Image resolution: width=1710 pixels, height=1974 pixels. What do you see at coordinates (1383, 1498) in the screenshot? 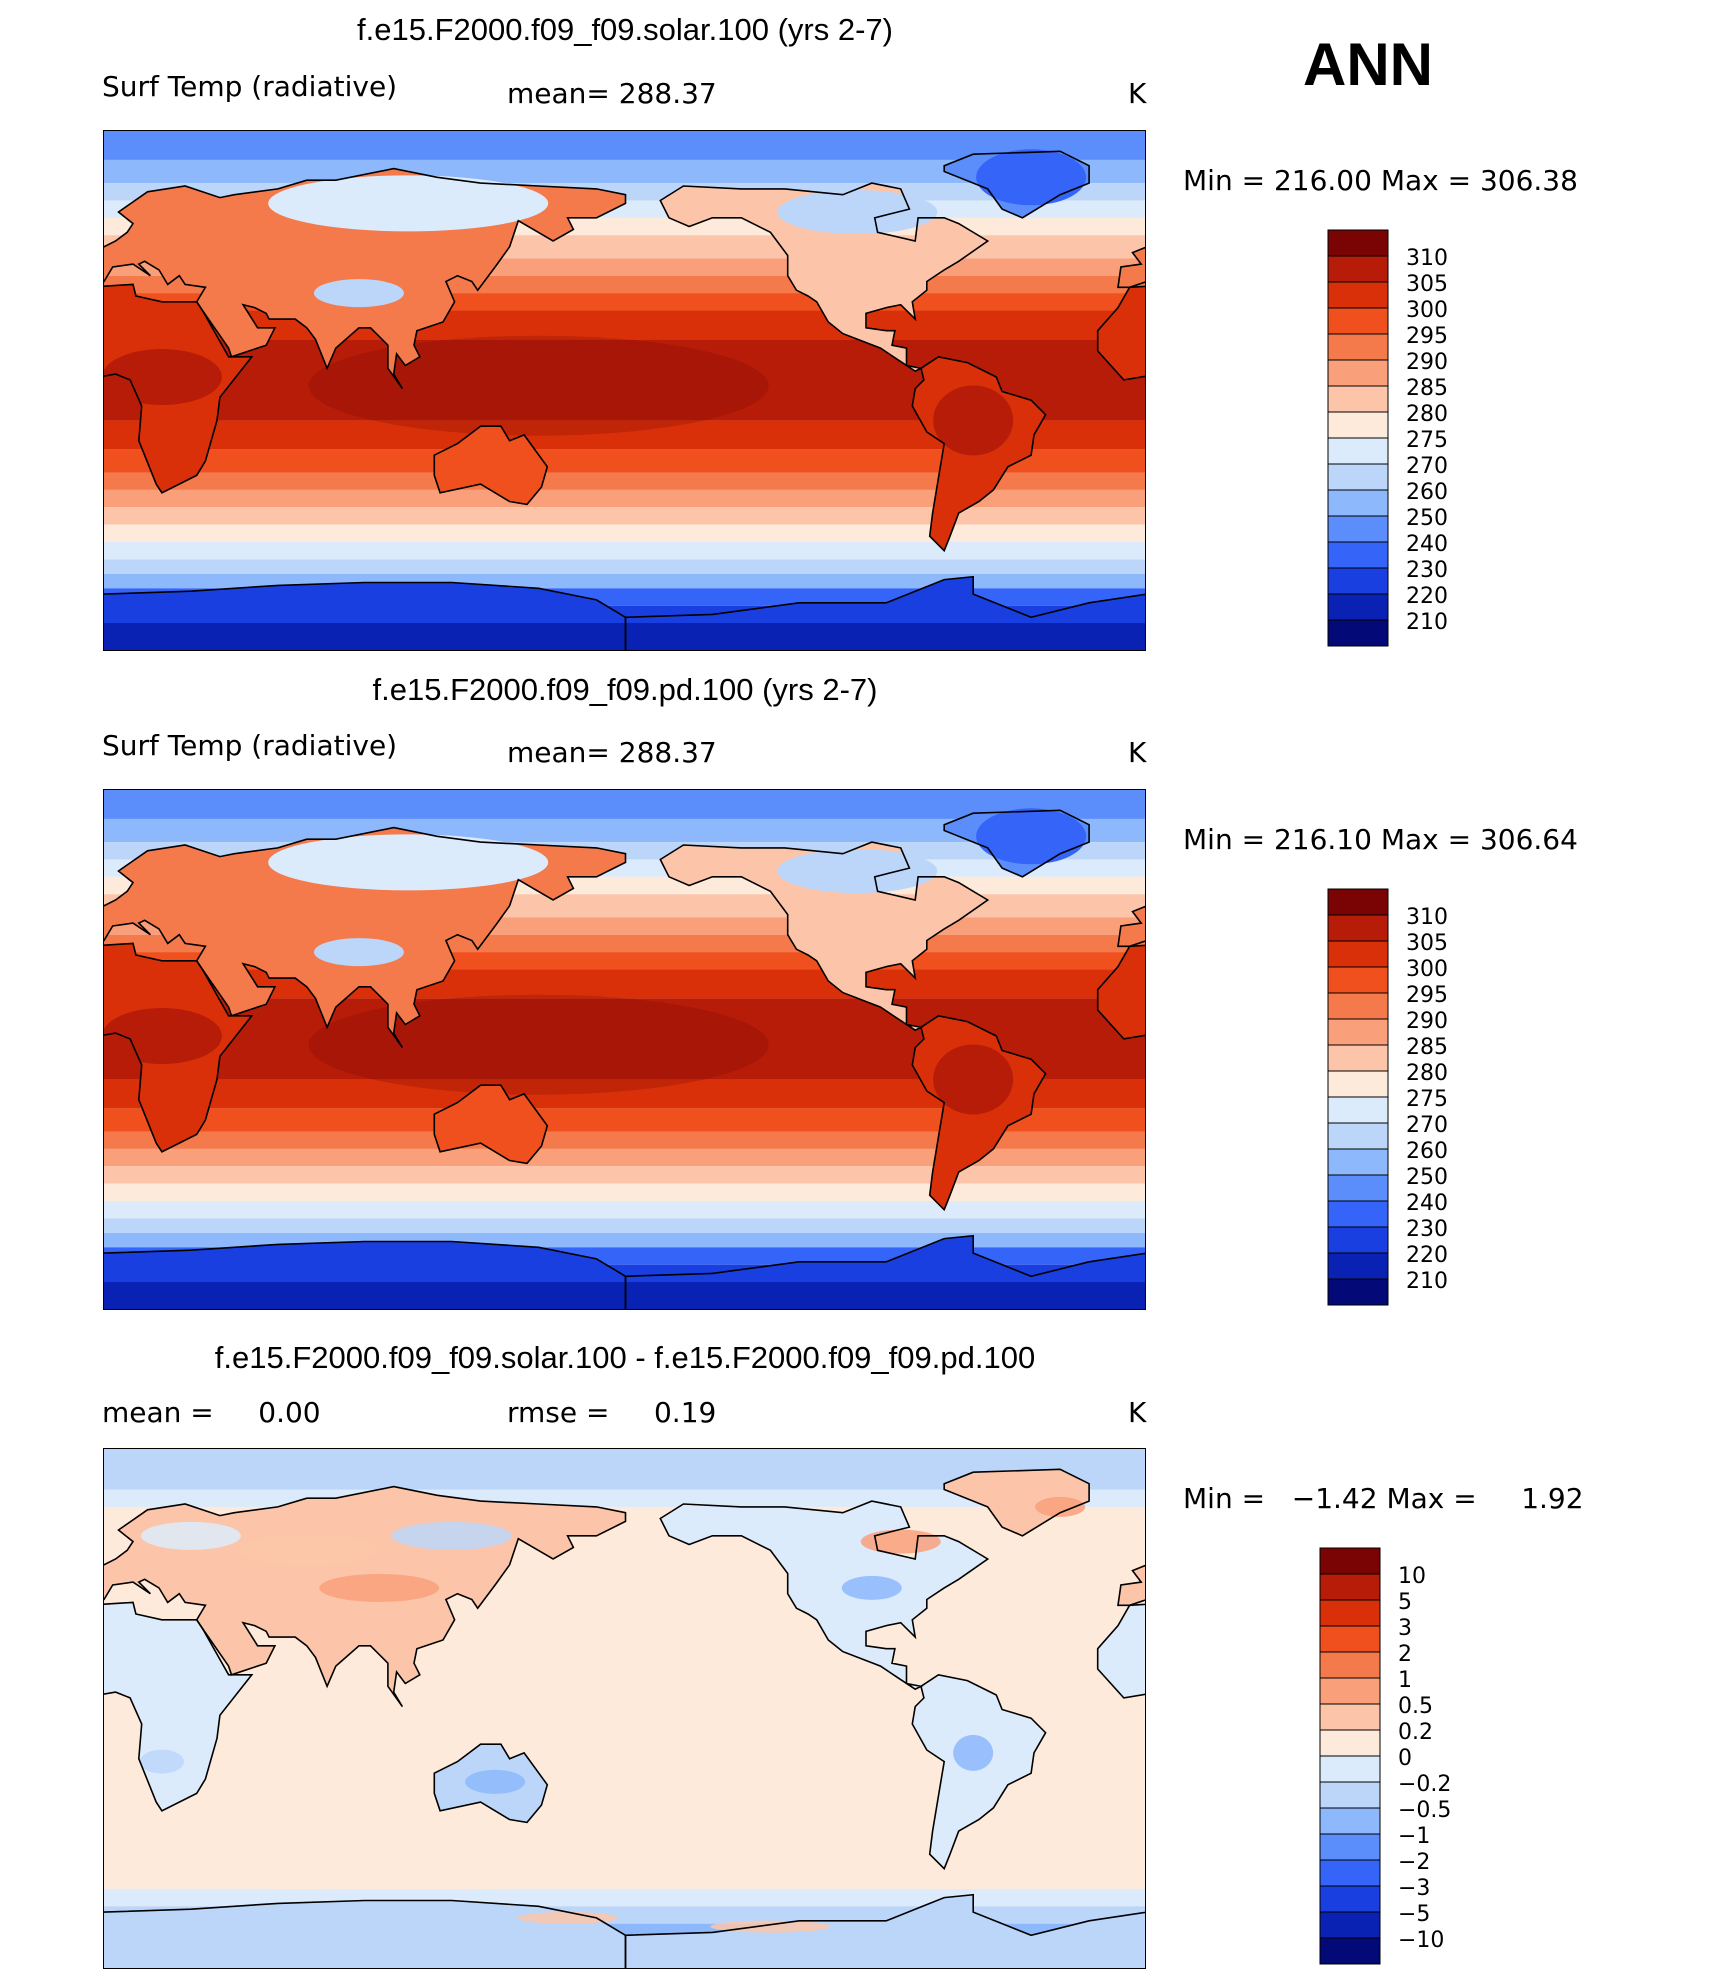
I see `panel-3-minmax-label: Min = −1.42 Max = 1.92` at bounding box center [1383, 1498].